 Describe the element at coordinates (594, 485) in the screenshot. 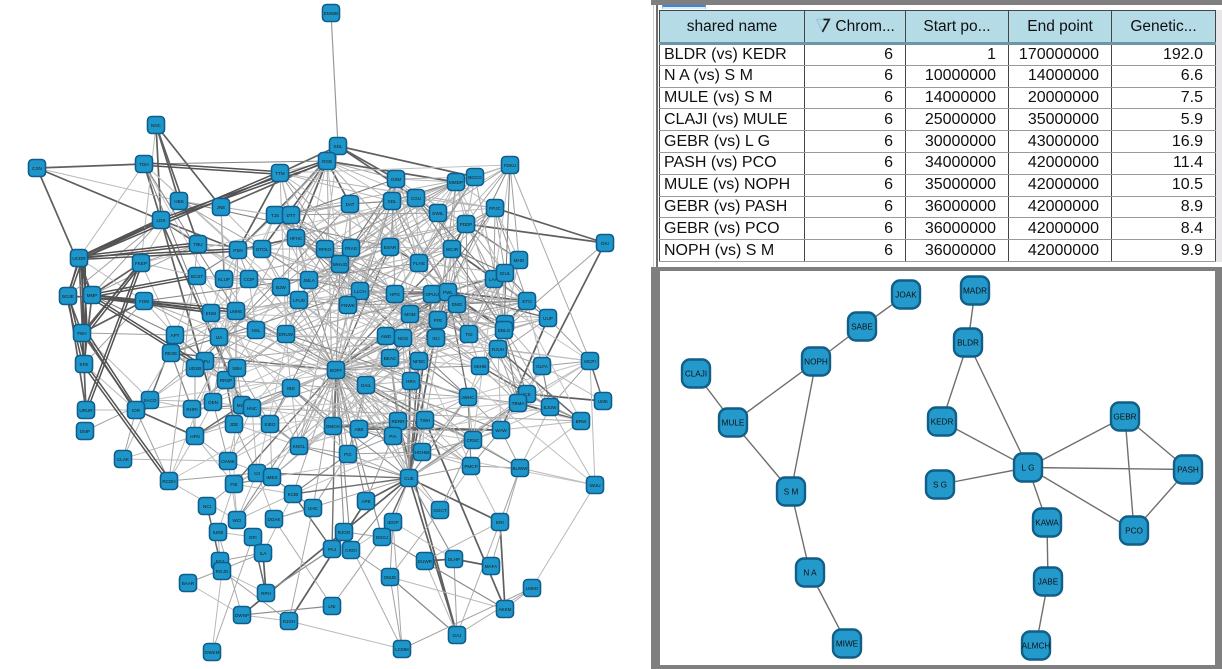

I see `svg-text: IWJU` at that location.